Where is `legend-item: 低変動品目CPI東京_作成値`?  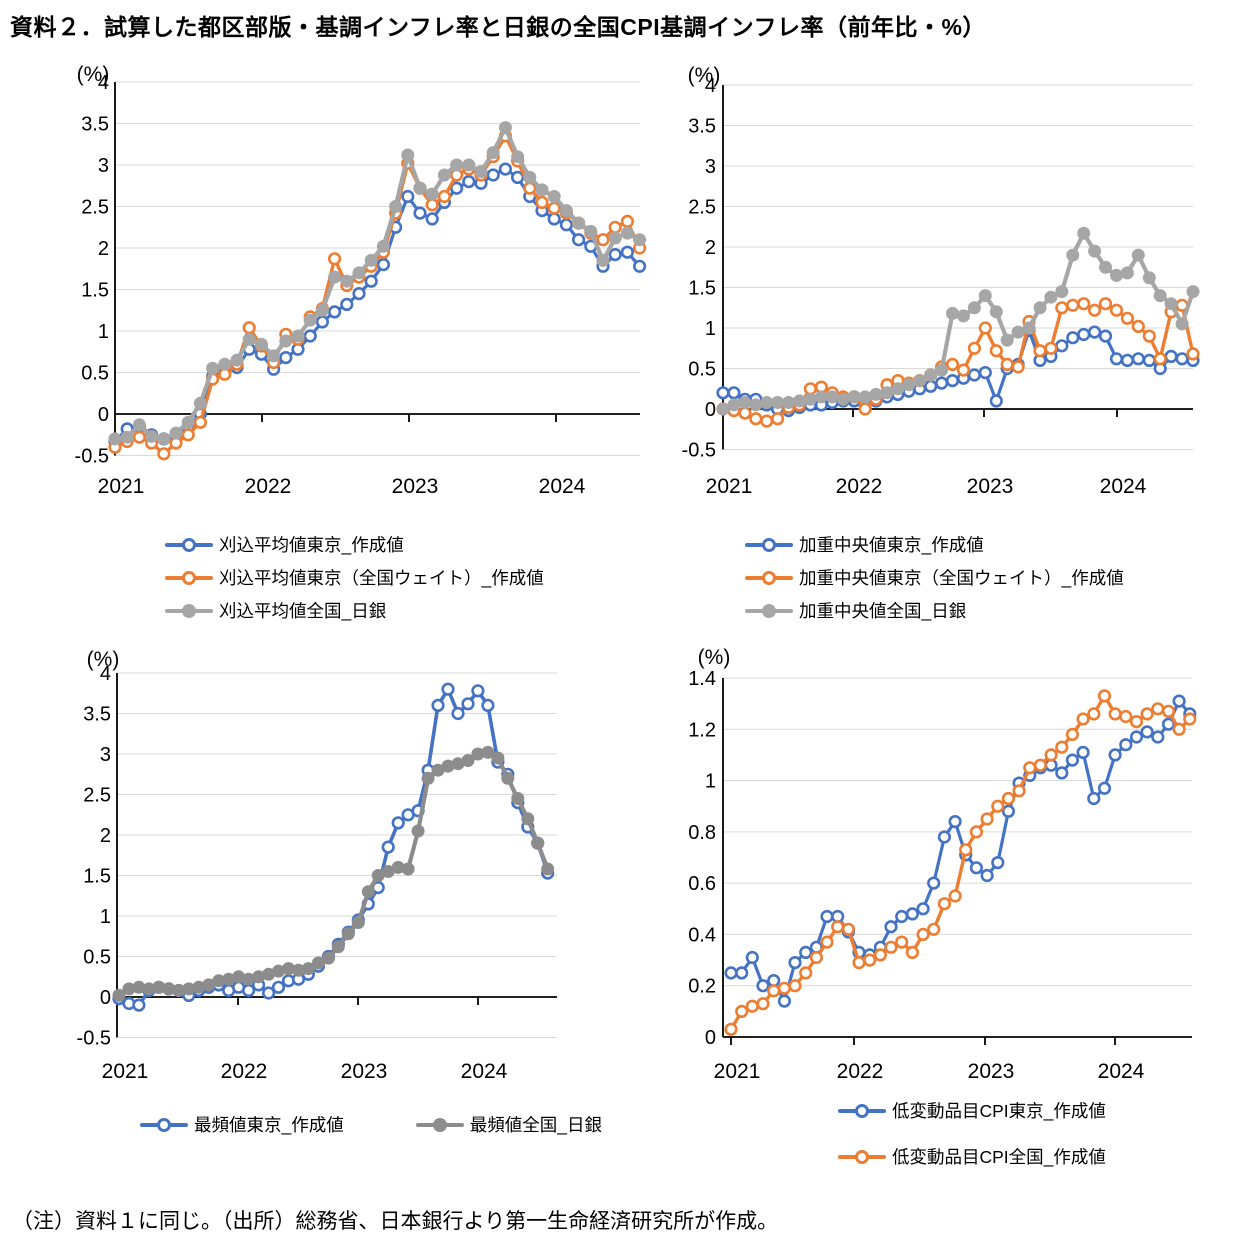
legend-item: 低変動品目CPI東京_作成値 is located at coordinates (972, 1110).